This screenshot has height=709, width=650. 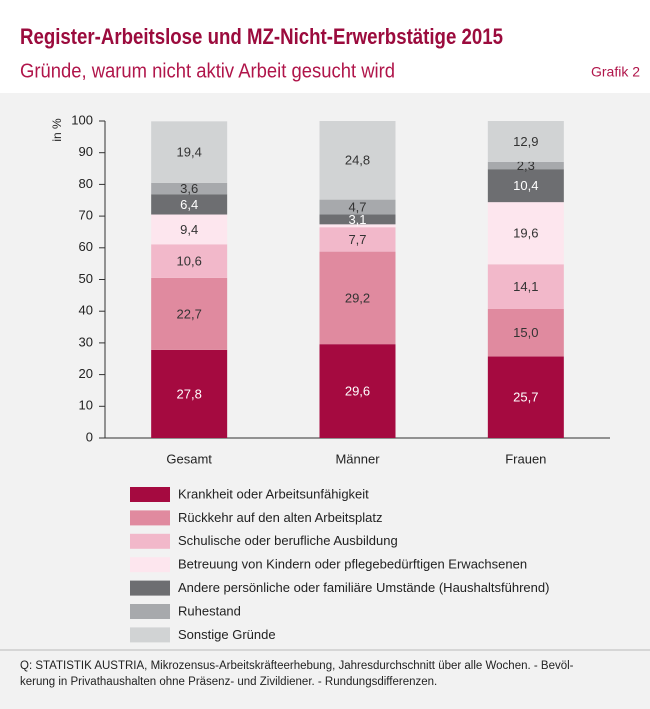 I want to click on data-label: 3,1, so click(x=357, y=219).